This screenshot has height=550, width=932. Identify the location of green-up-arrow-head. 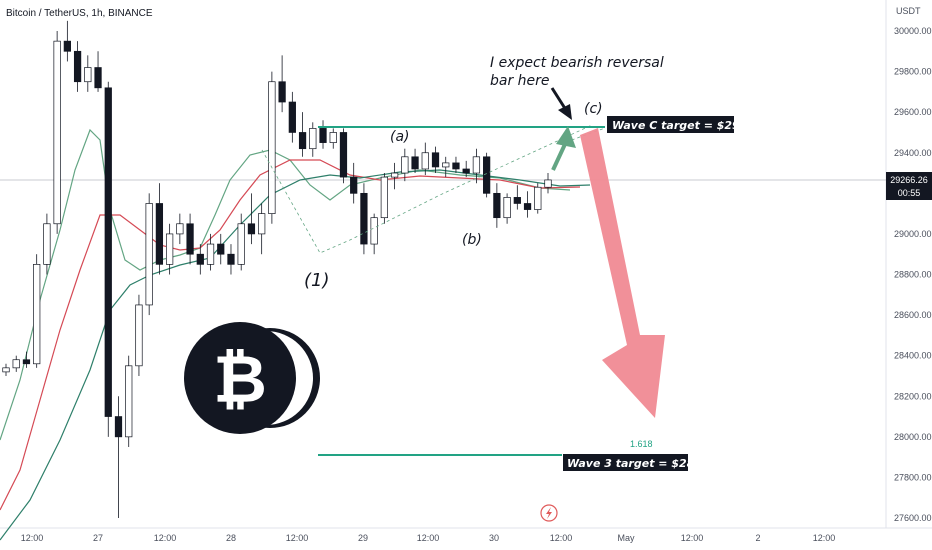
(566, 137).